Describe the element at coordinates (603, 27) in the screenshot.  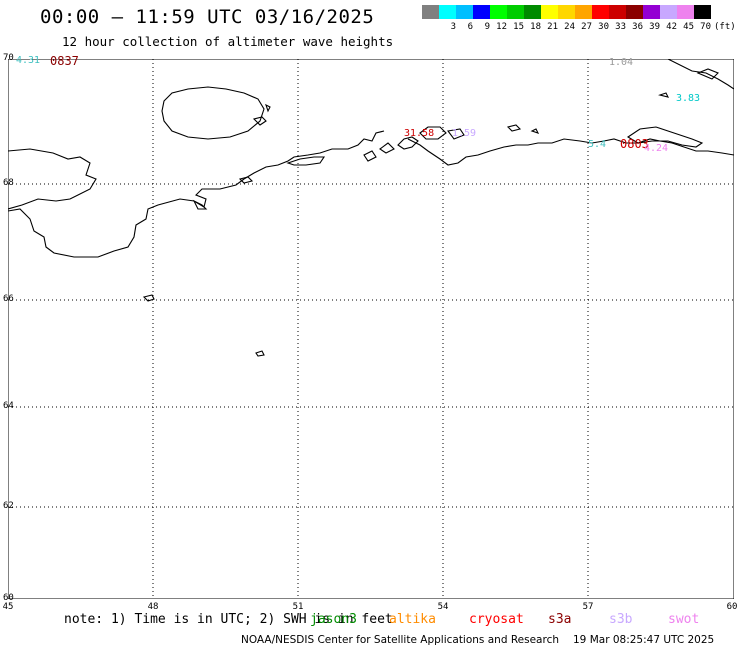
I see `legend-tick-label: 30` at that location.